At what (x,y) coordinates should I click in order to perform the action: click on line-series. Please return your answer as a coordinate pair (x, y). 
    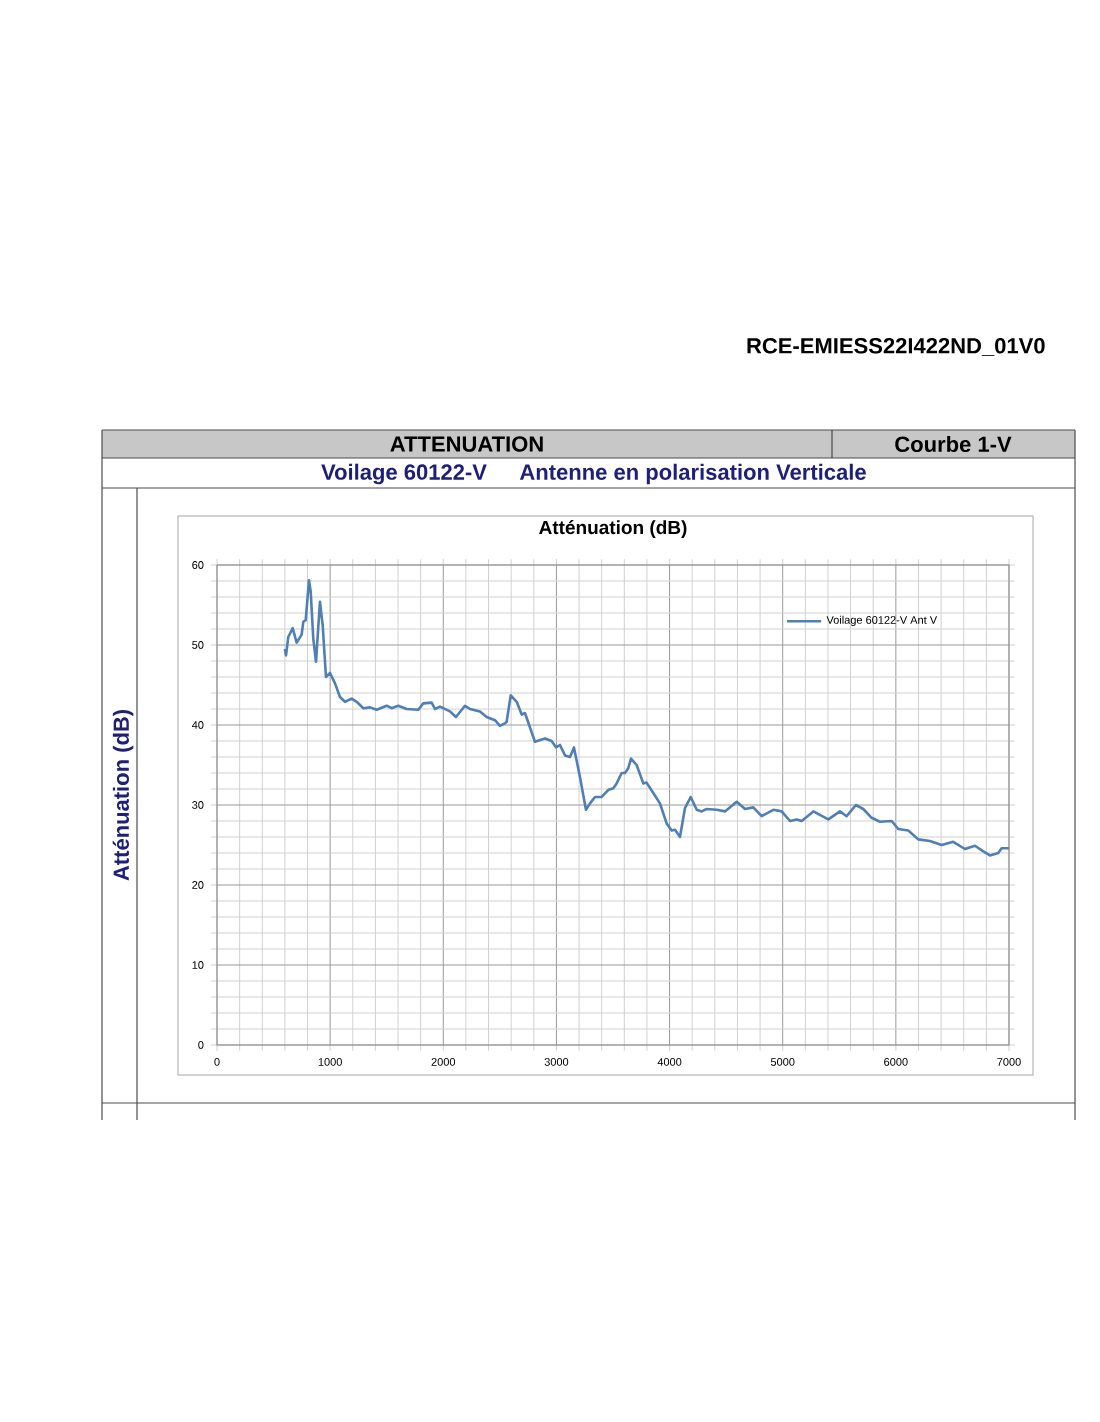
    Looking at the image, I should click on (647, 717).